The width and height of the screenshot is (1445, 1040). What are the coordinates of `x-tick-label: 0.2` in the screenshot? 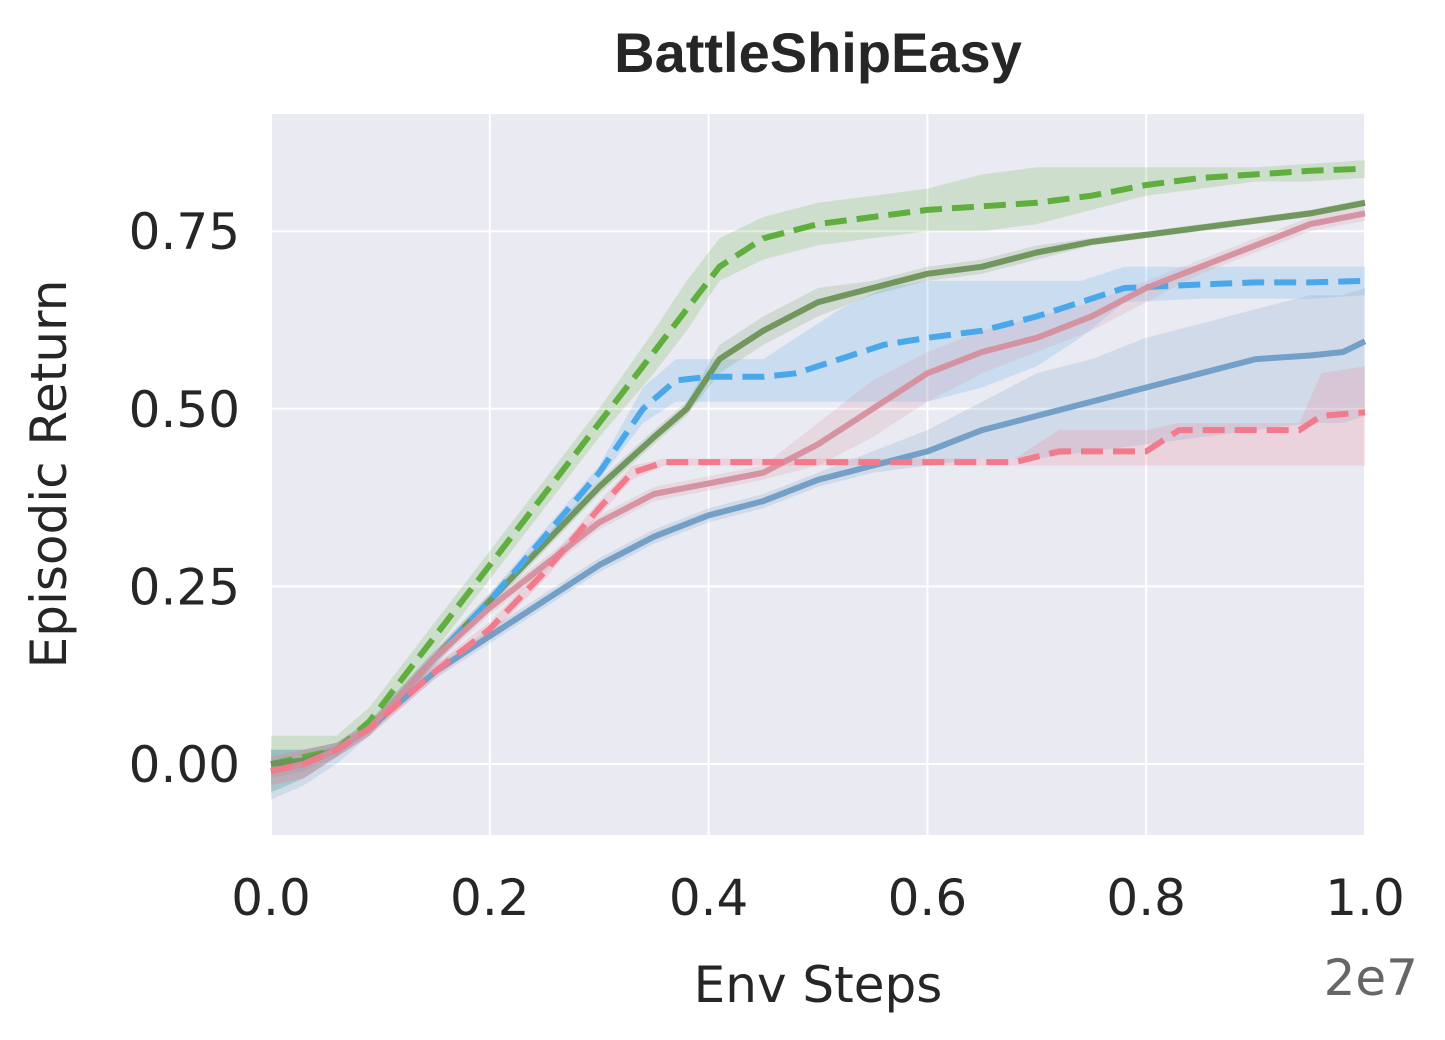 It's located at (490, 898).